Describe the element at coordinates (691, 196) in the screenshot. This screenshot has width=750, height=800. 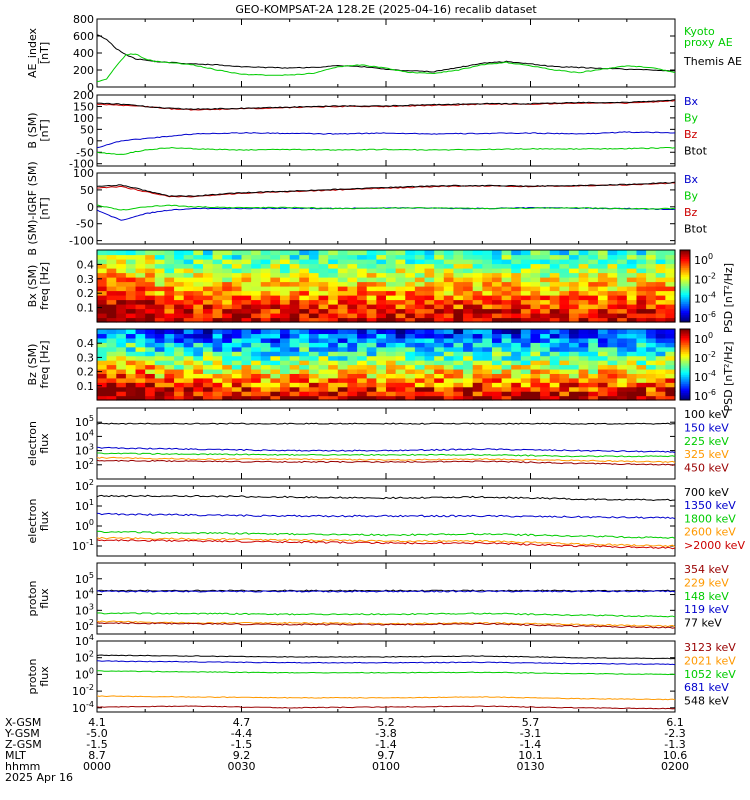
I see `legend-entry: By` at that location.